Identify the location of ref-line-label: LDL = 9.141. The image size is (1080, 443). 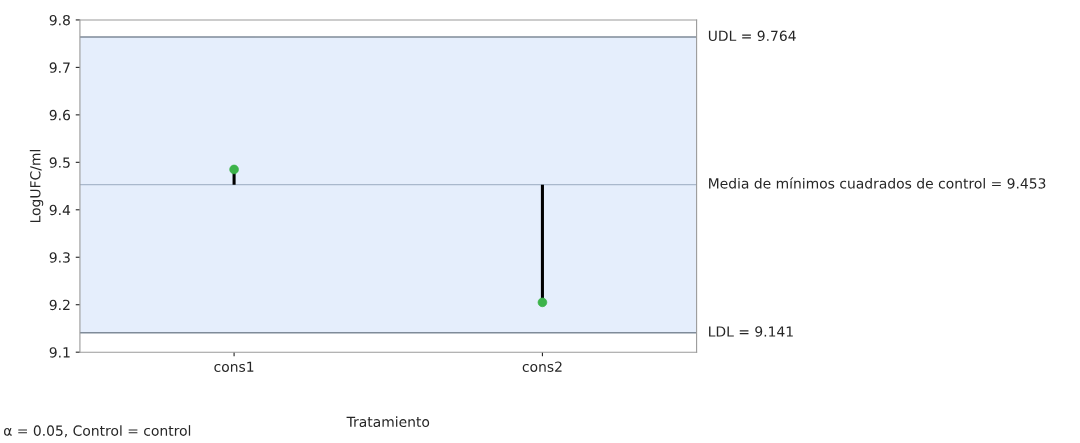
(751, 331).